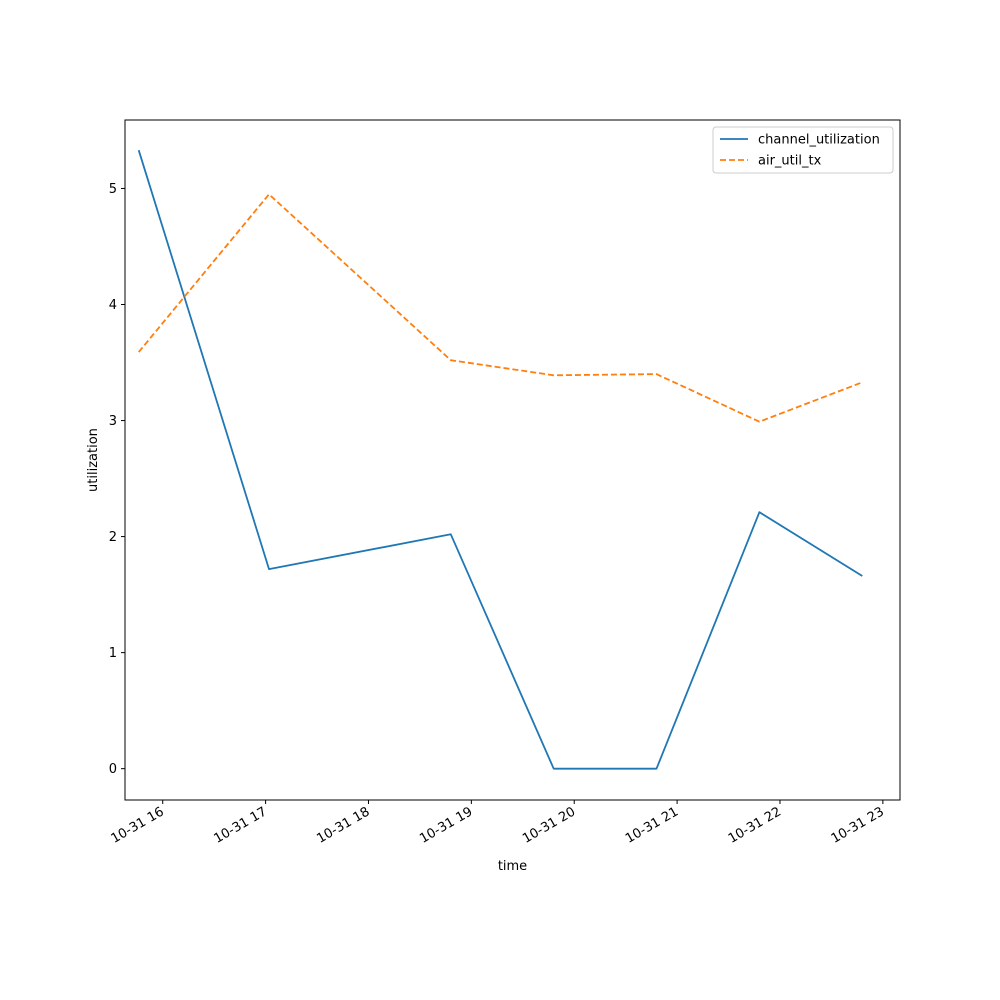  What do you see at coordinates (113, 305) in the screenshot?
I see `y-tick-label: 4` at bounding box center [113, 305].